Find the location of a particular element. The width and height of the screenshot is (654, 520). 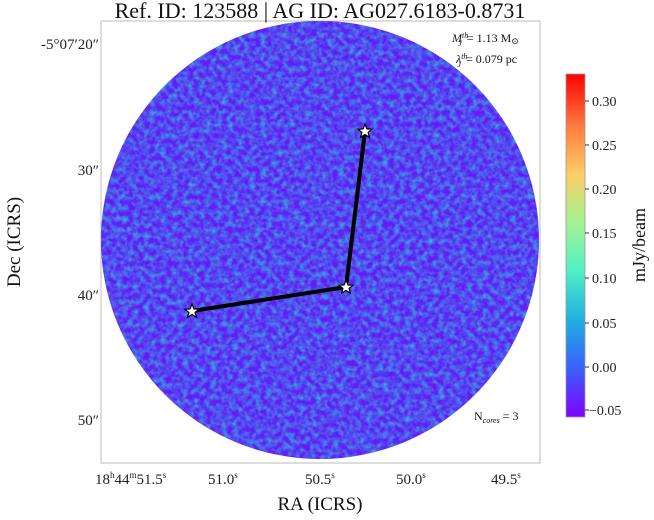

mass-threshold-annotation: Mth J = 1.13 M⊙ is located at coordinates (485, 39).